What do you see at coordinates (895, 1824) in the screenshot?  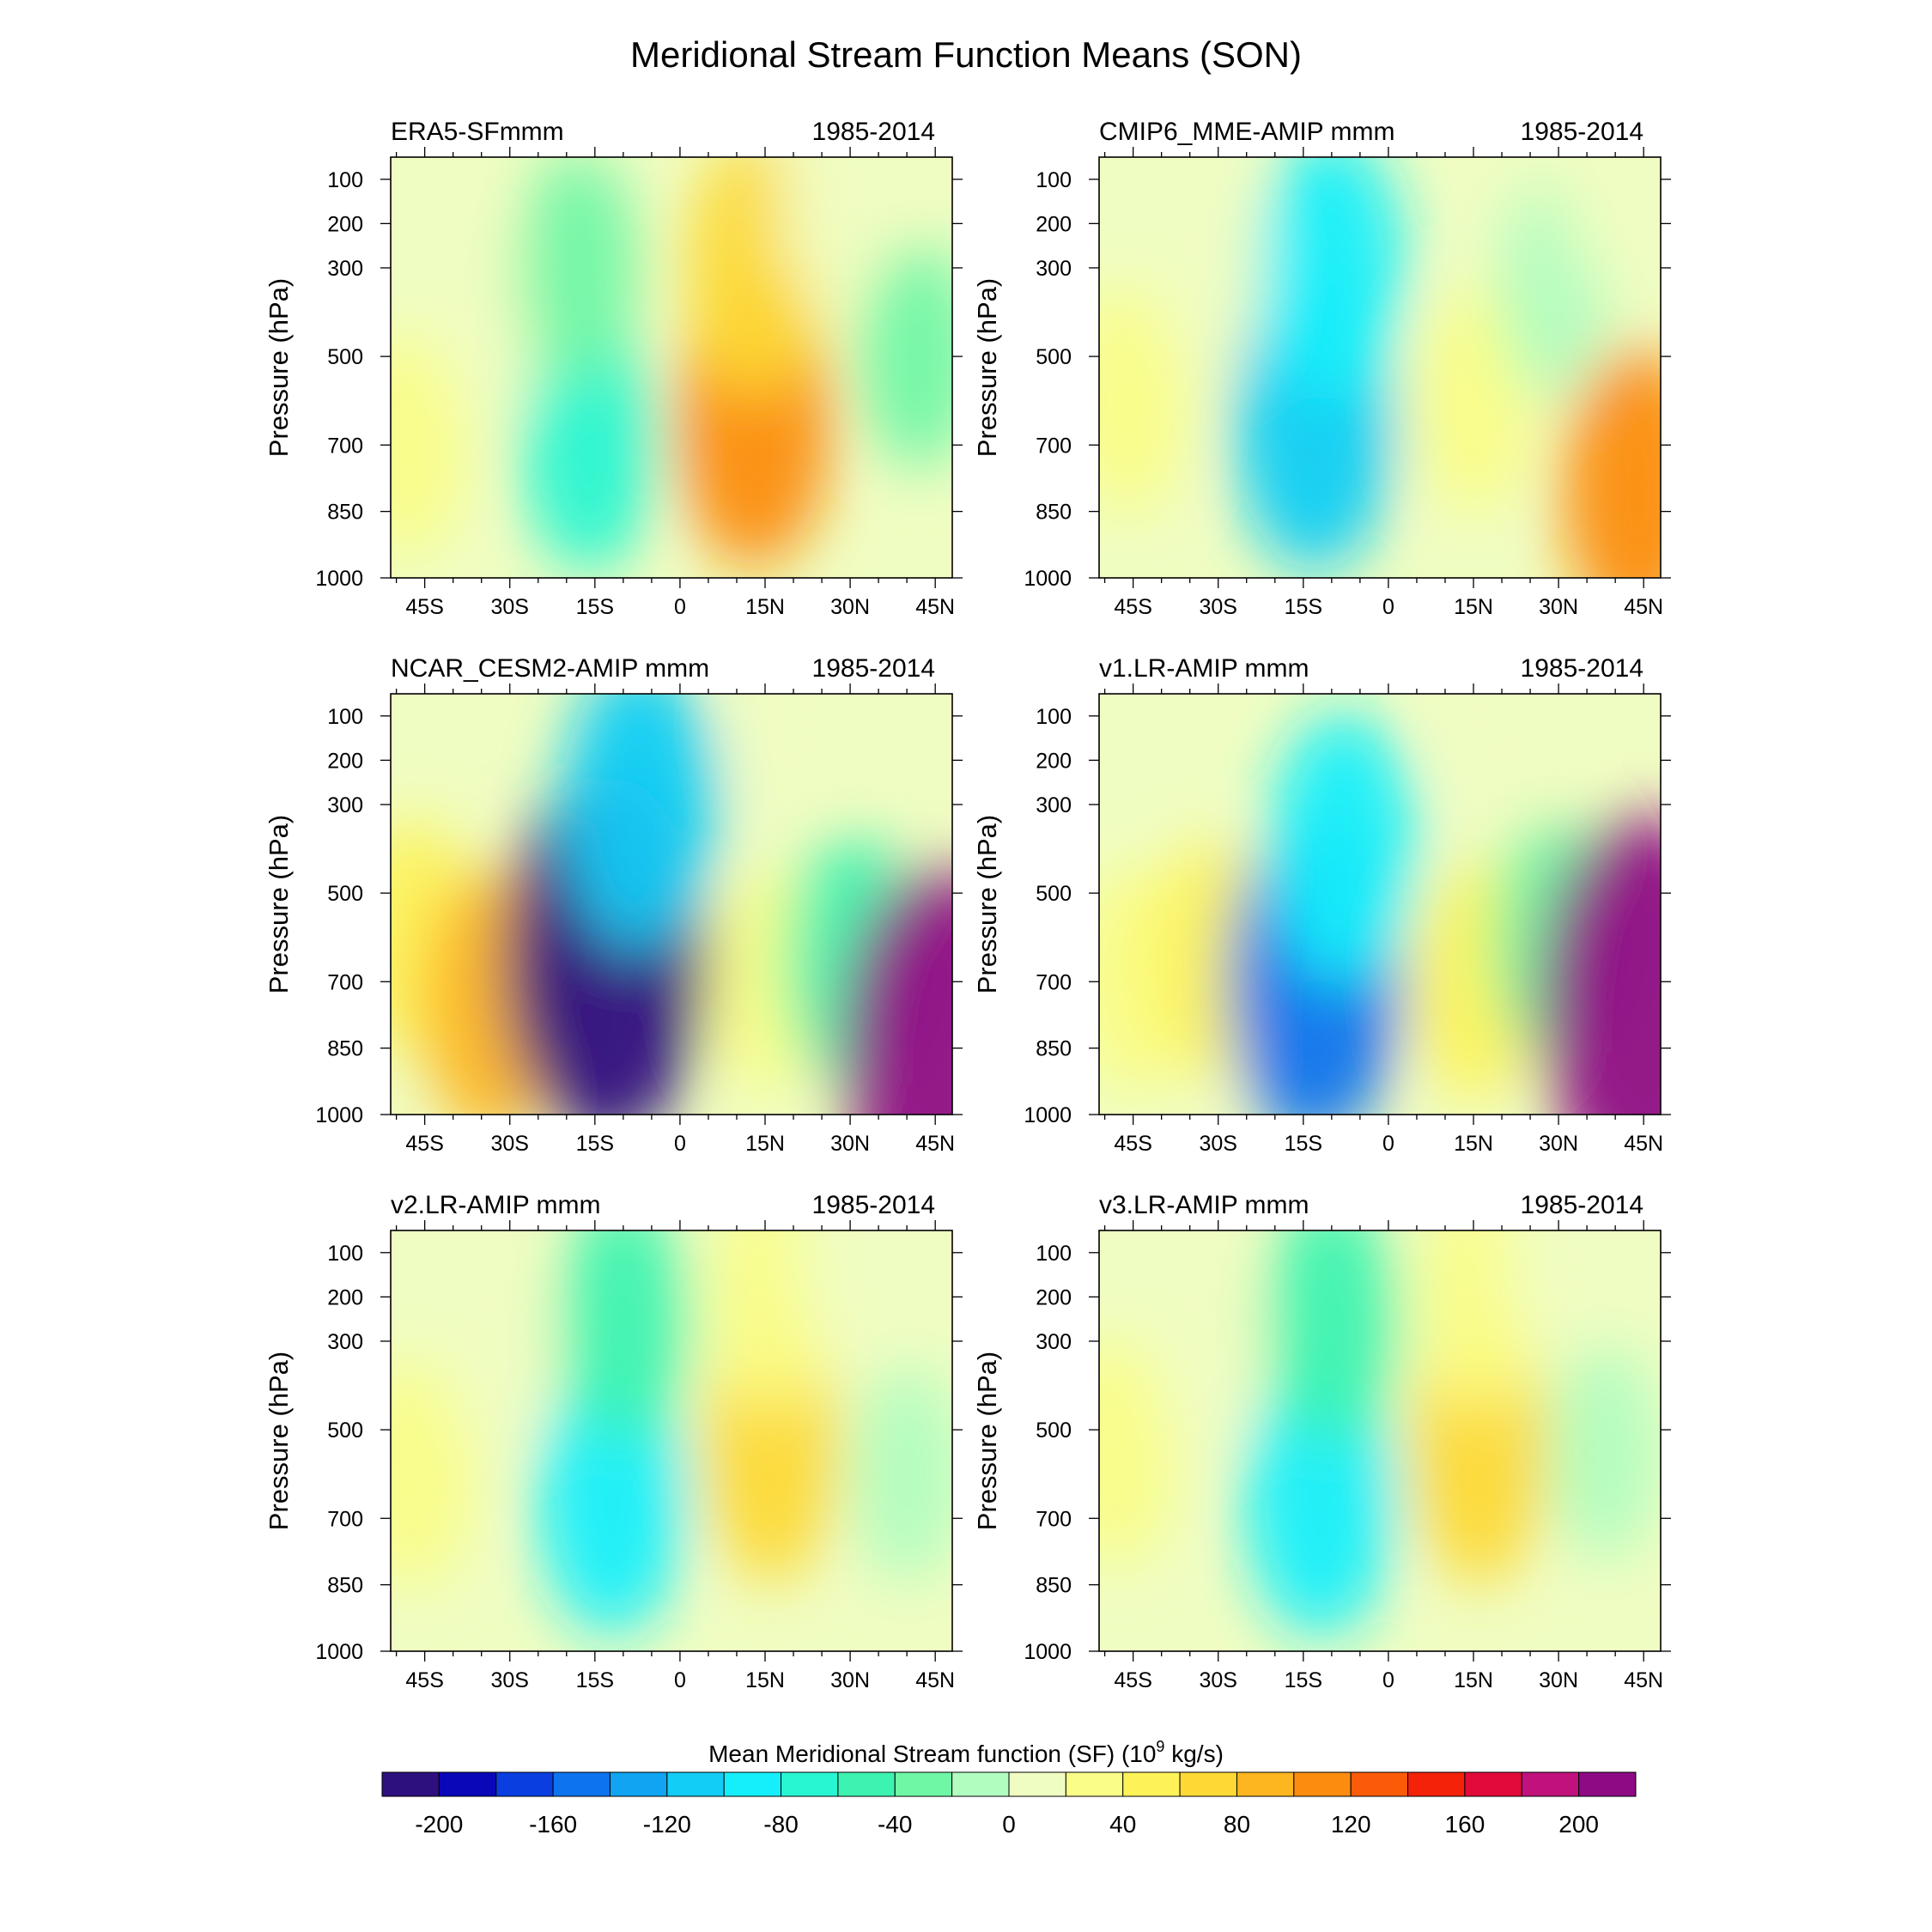 I see `colorbar-label: -40` at bounding box center [895, 1824].